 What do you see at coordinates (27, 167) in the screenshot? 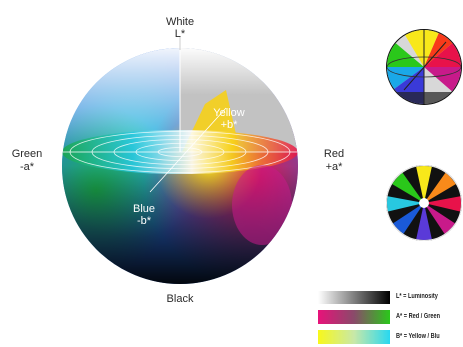
I see `minus-a-label: -a*` at bounding box center [27, 167].